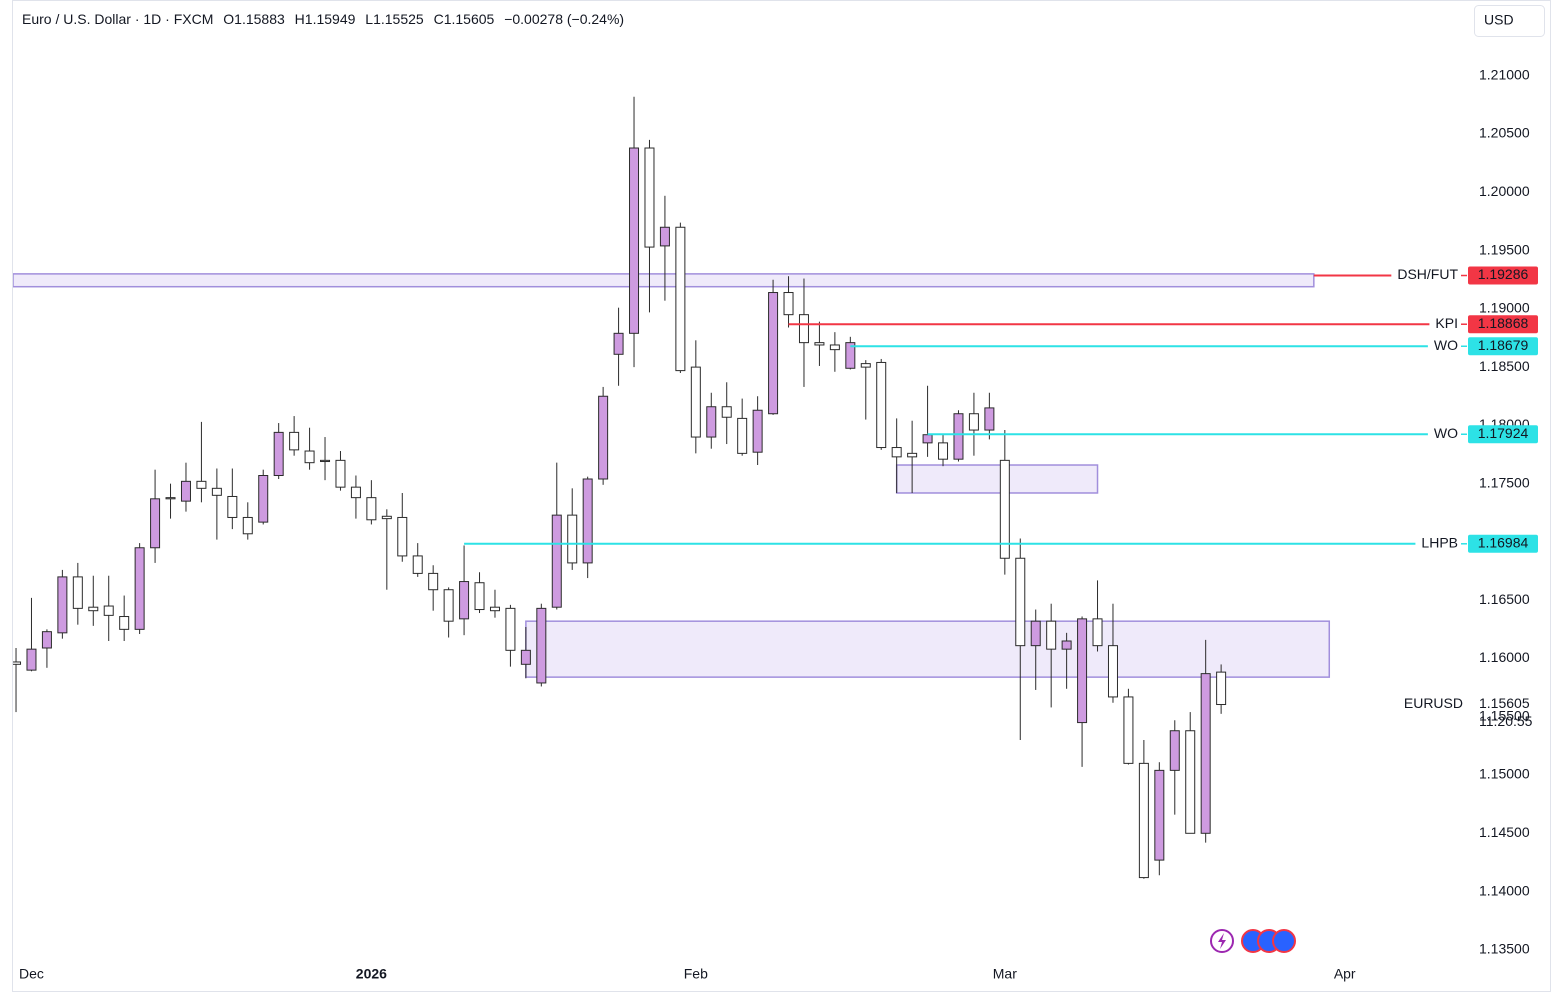  Describe the element at coordinates (1504, 949) in the screenshot. I see `y-tick-label: 1.13500` at that location.